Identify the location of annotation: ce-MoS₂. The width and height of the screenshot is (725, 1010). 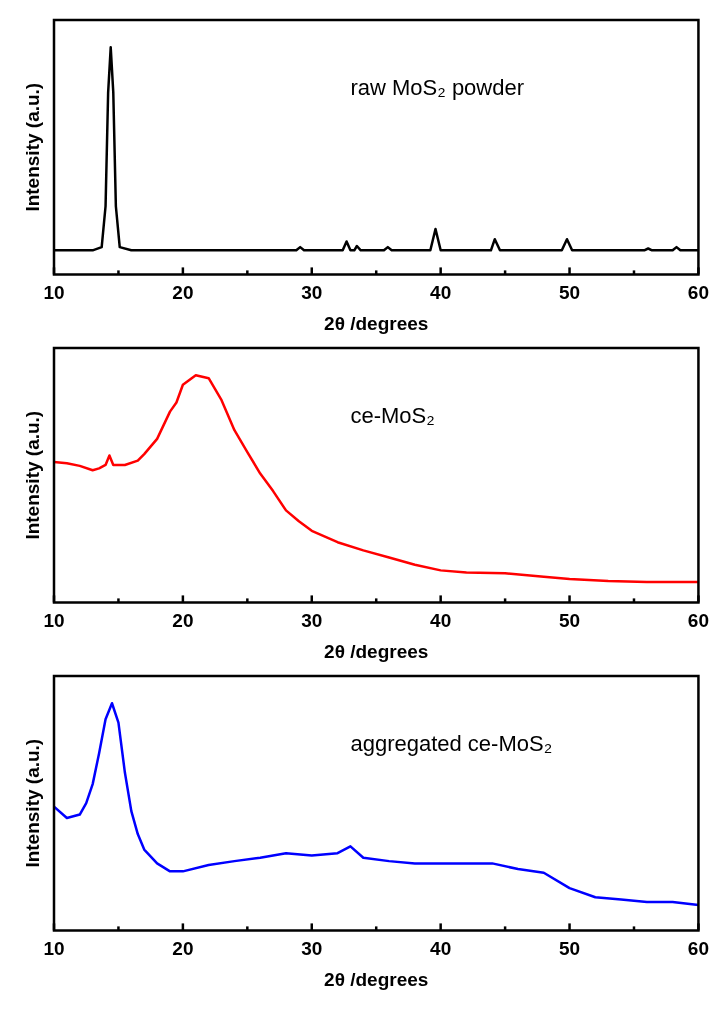
(392, 415).